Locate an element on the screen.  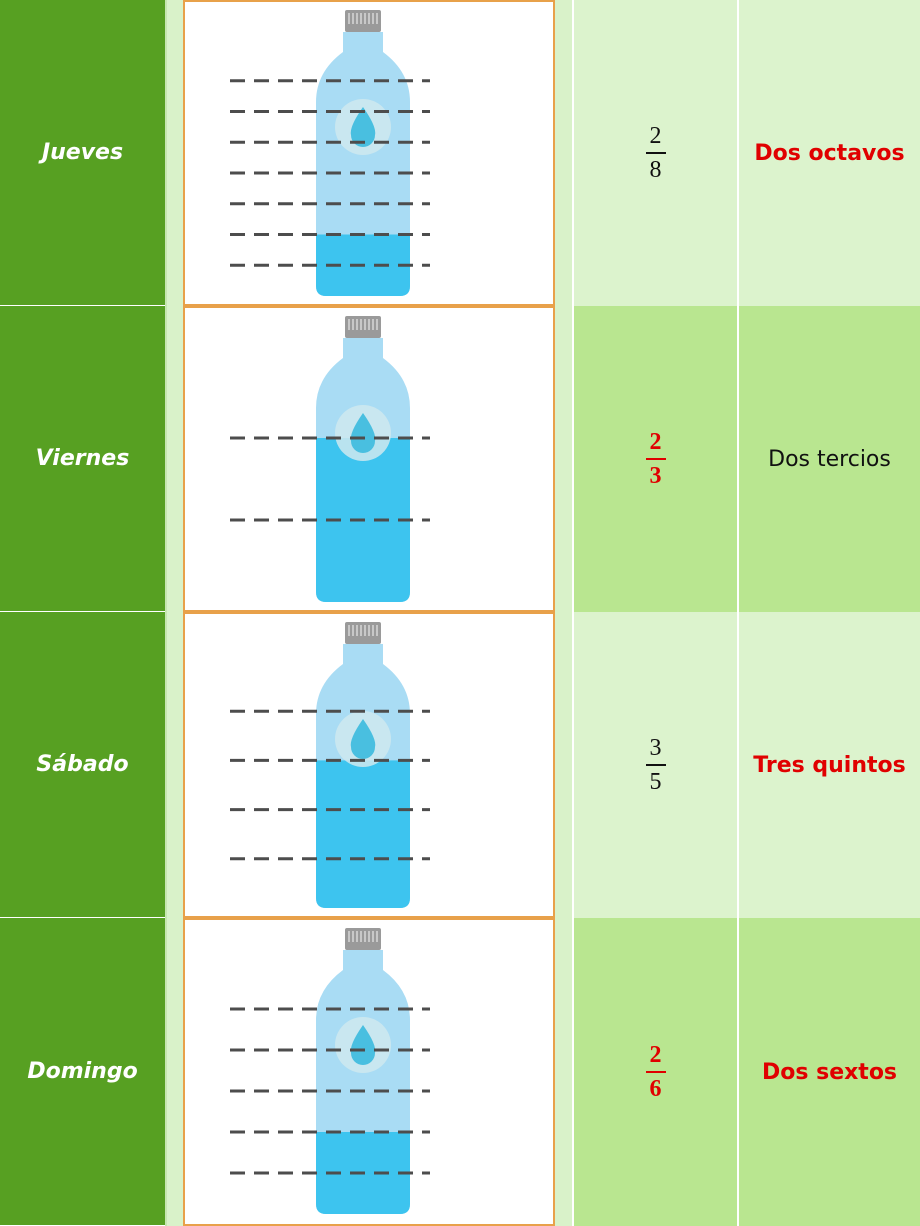
day-cell: Sábado is located at coordinates (82, 765).